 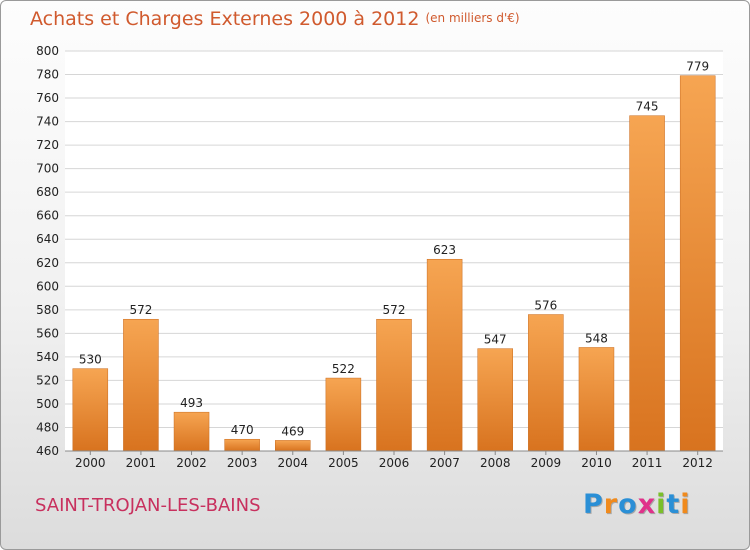 What do you see at coordinates (47, 239) in the screenshot?
I see `y-tick-label: 640` at bounding box center [47, 239].